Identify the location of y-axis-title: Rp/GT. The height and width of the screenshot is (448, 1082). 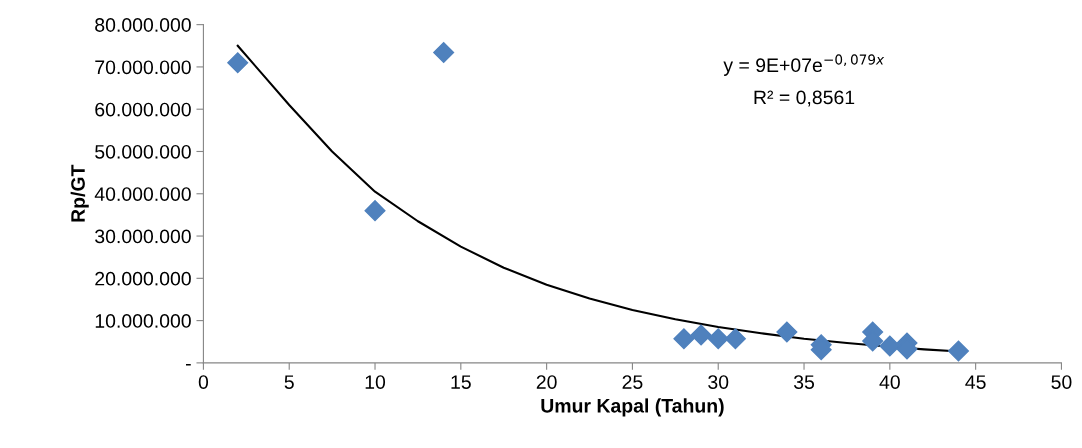
(79, 193).